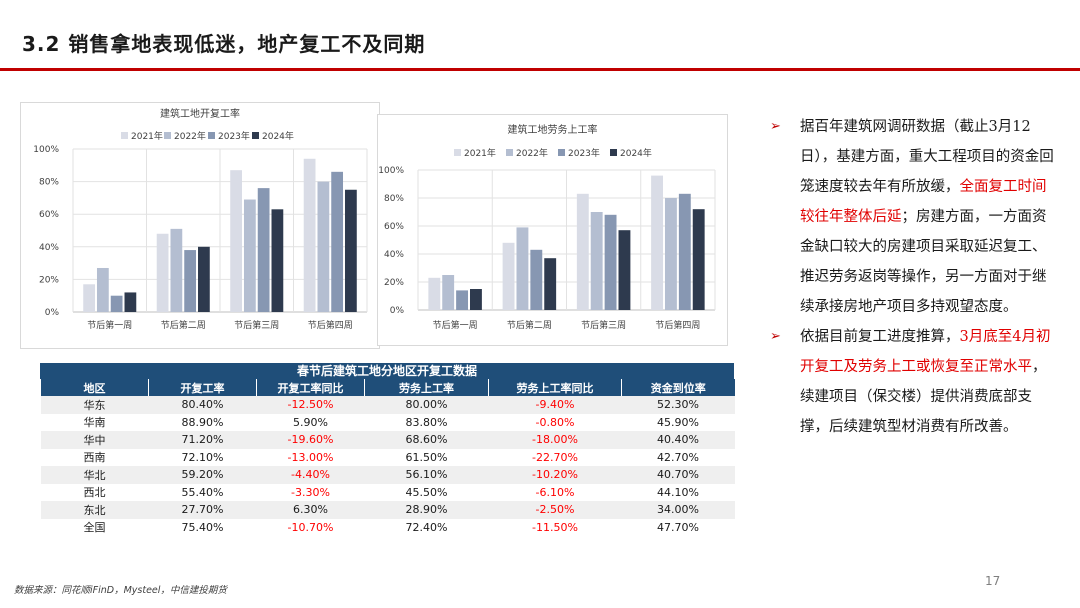 Image resolution: width=1080 pixels, height=608 pixels. I want to click on table-cell: 6.30%, so click(310, 510).